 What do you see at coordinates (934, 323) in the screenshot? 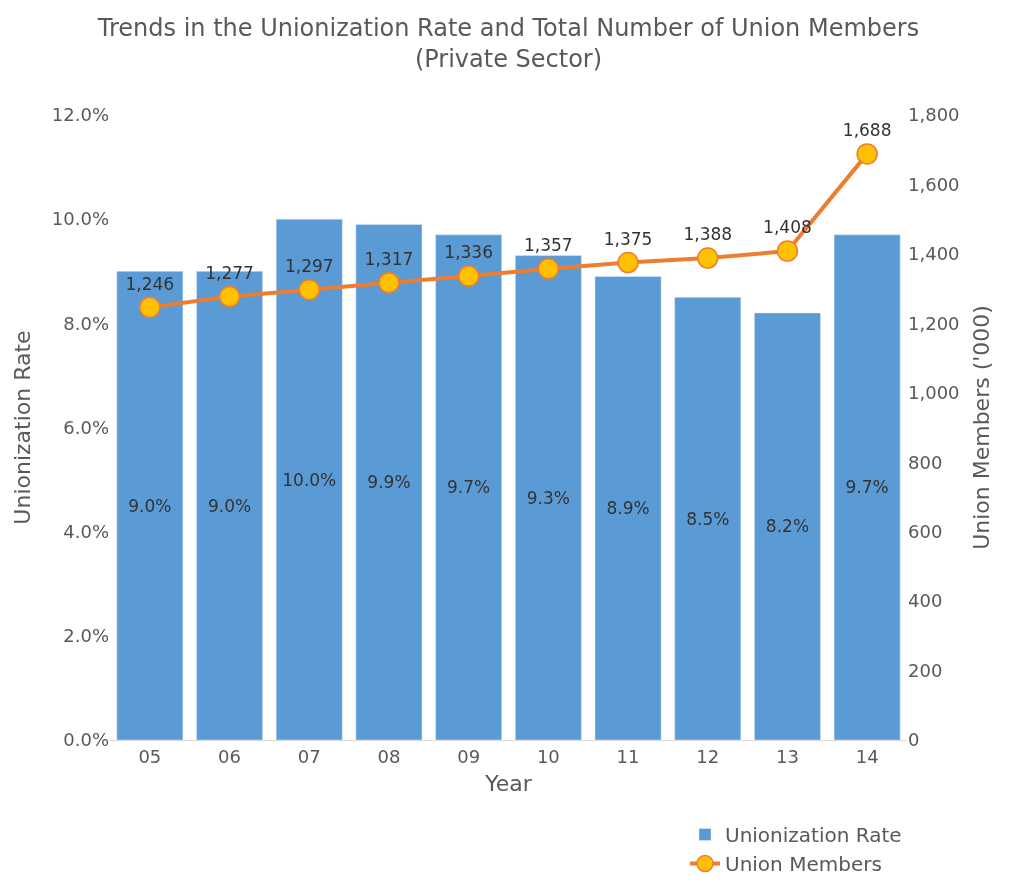
I see `y2-tick-label: 1,200` at bounding box center [934, 323].